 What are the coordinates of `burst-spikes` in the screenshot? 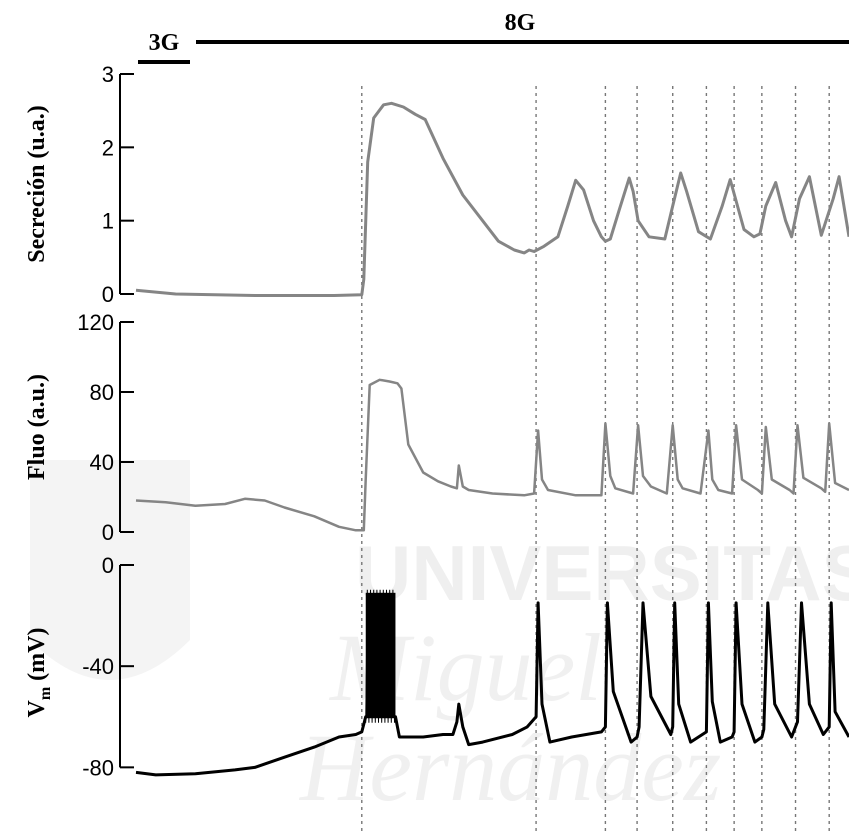 It's located at (380, 656).